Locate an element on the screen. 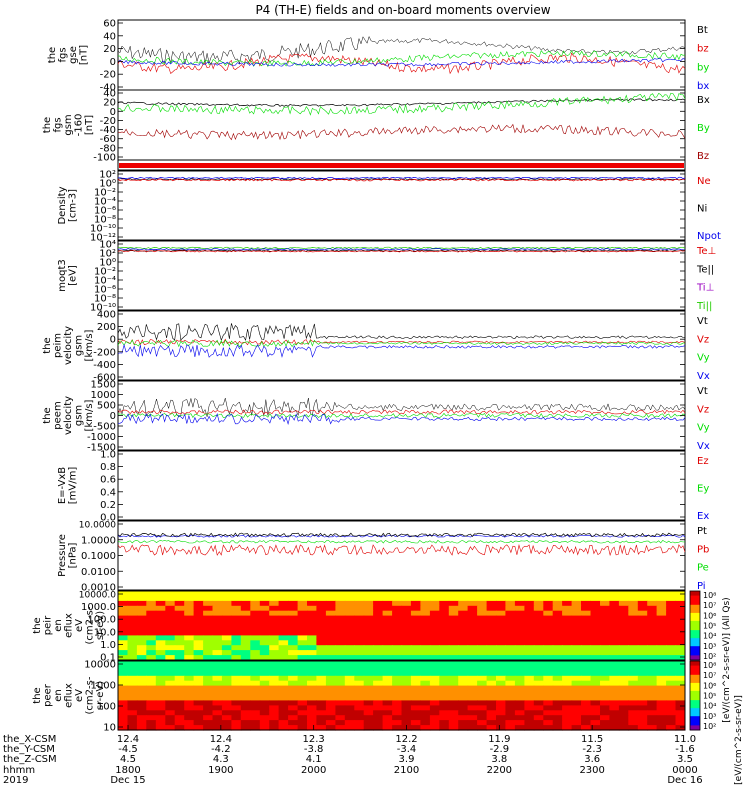 This screenshot has width=750, height=800. panel-p10-ylabel-line-4: eV is located at coordinates (79, 695).